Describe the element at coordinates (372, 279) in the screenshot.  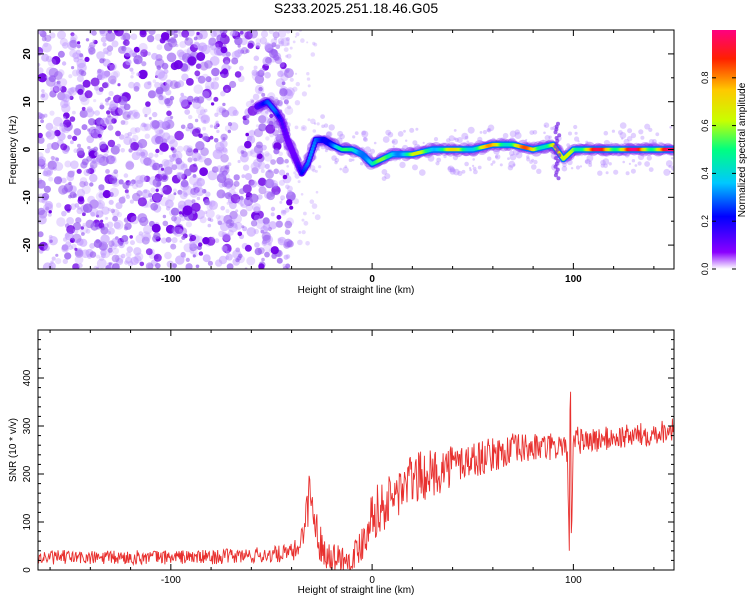
I see `x-tick-label: 0` at that location.